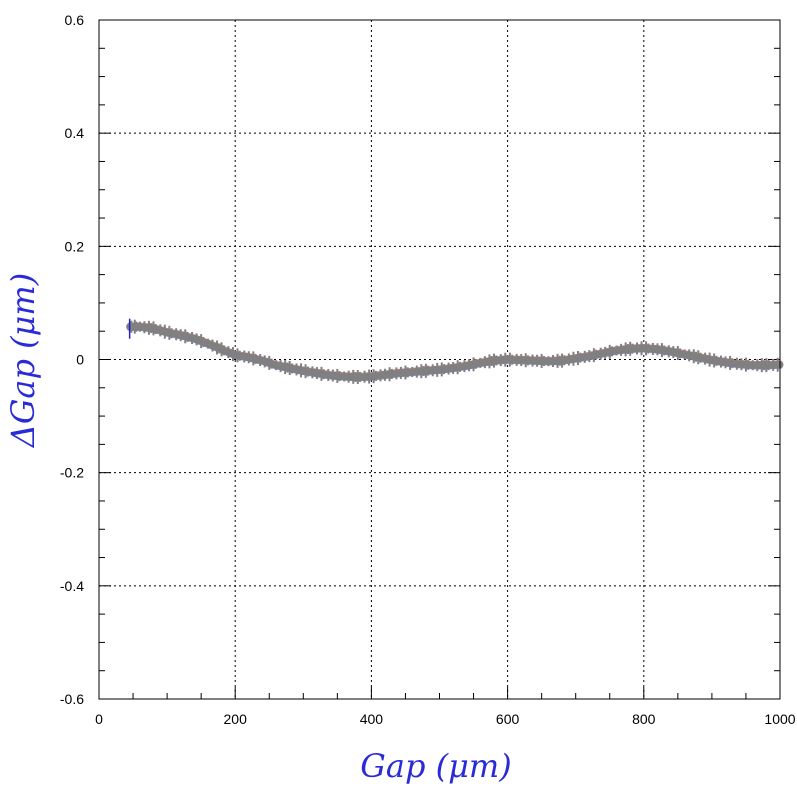 This screenshot has height=797, width=797. I want to click on y-tick-label: -0.4, so click(72, 586).